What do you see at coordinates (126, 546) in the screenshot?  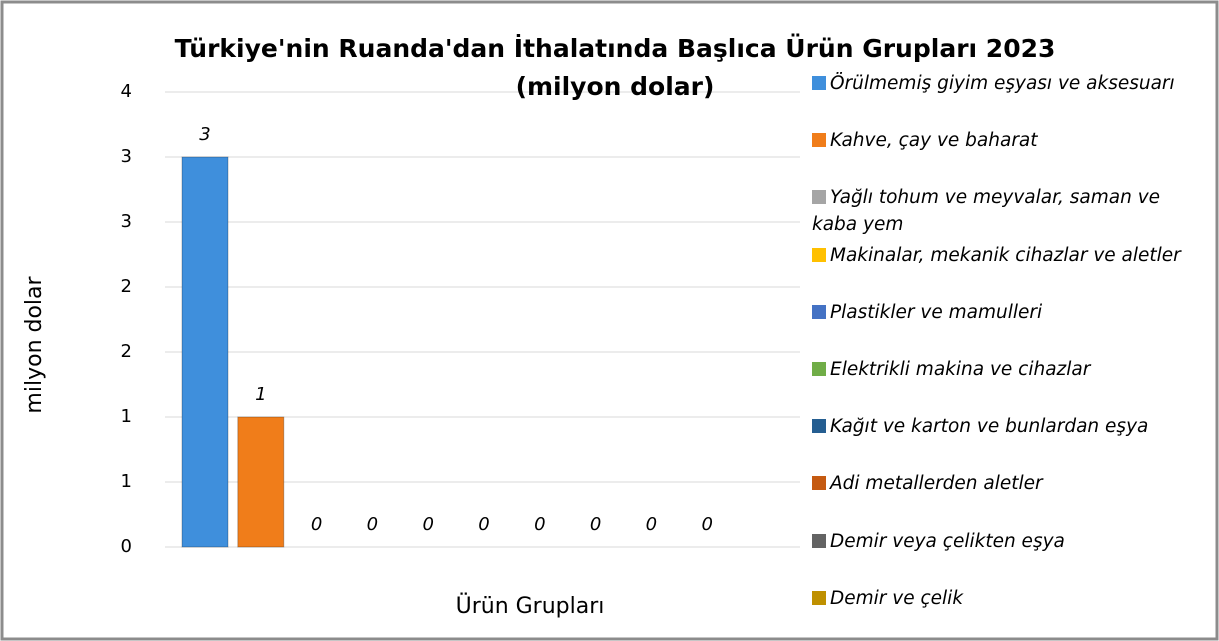 I see `y-tick-label: 0` at bounding box center [126, 546].